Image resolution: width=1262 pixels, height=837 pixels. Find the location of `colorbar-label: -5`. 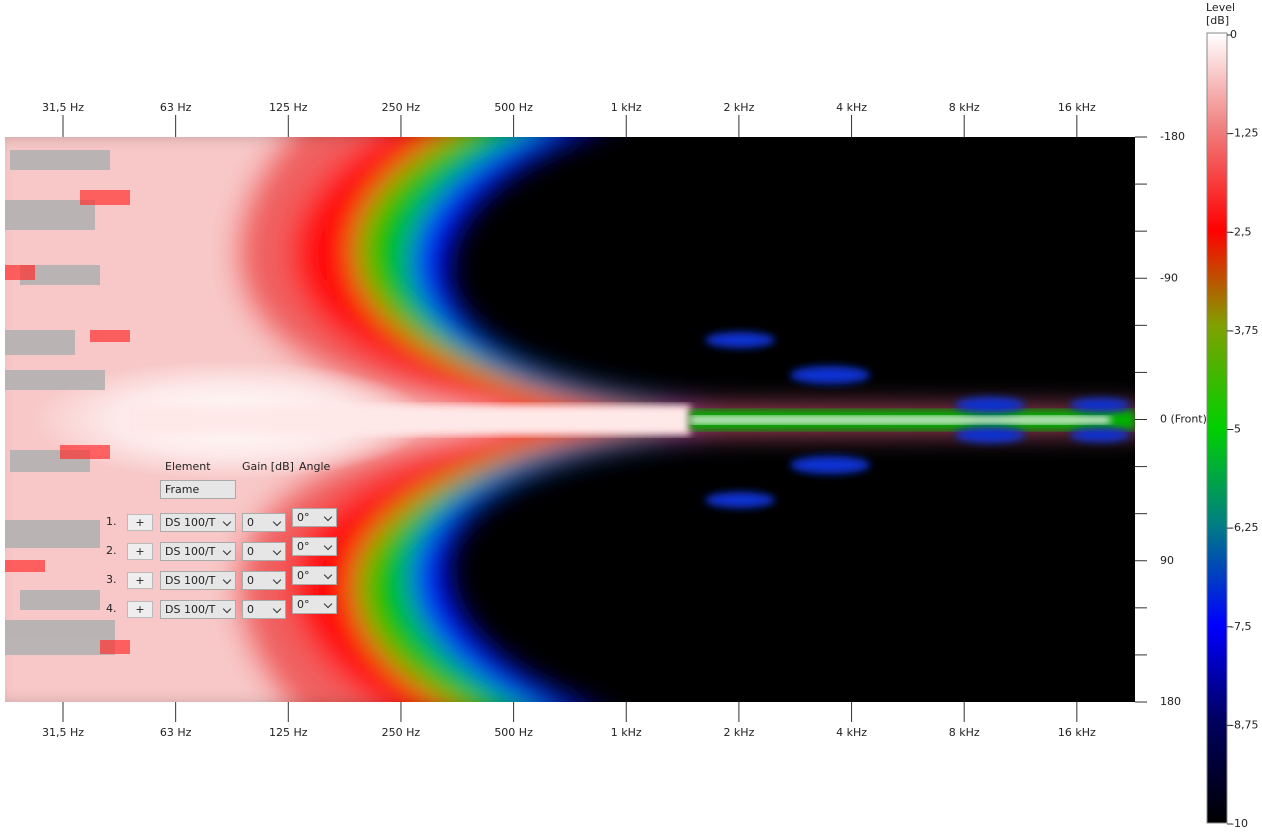

colorbar-label: -5 is located at coordinates (1235, 429).